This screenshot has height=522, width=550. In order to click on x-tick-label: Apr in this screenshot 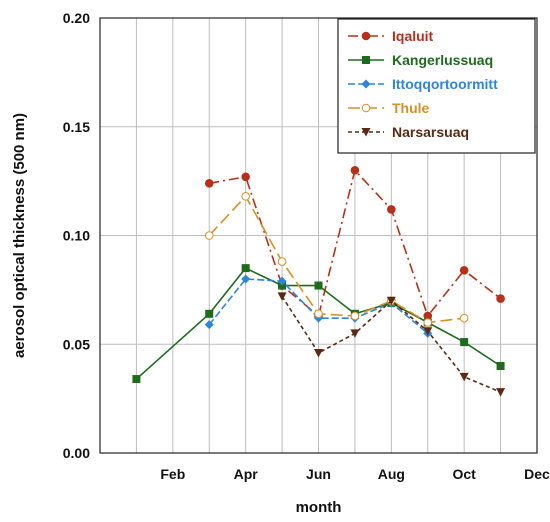, I will do `click(246, 474)`.